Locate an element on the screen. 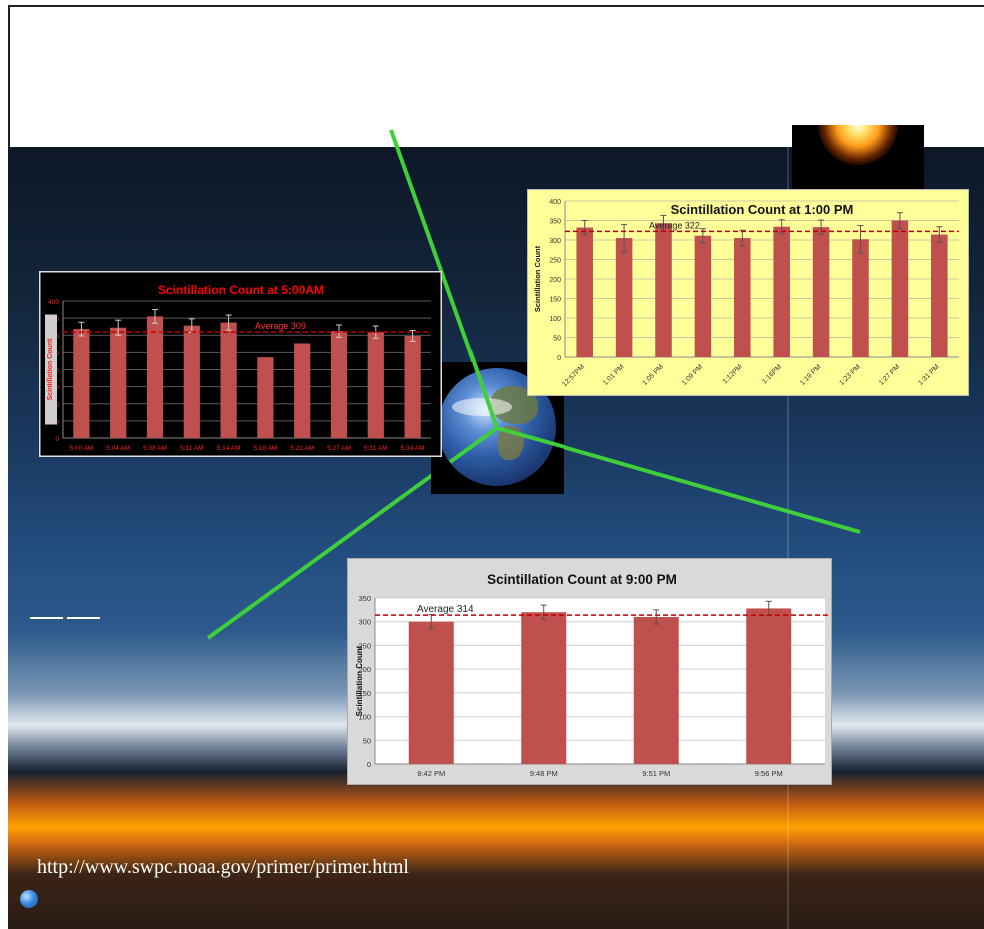  average-label: Average 322 is located at coordinates (674, 225).